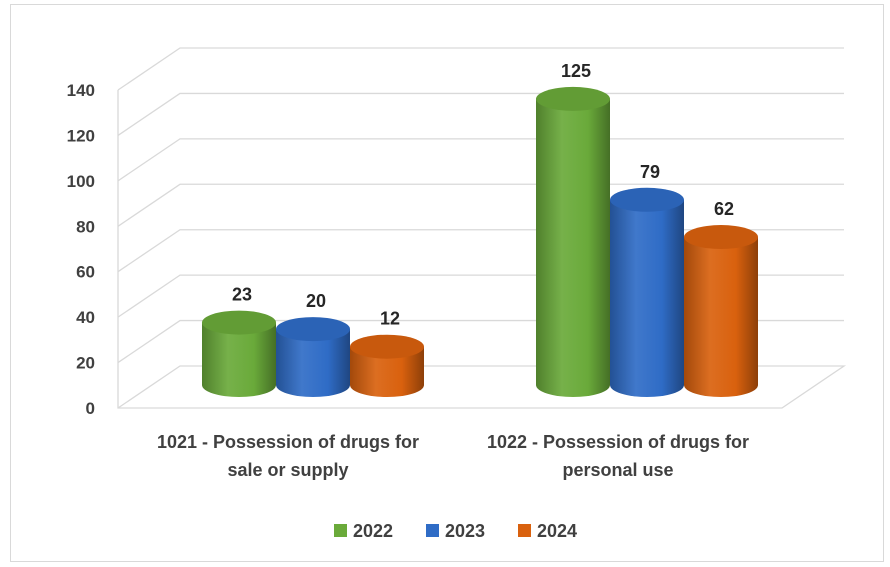 The image size is (890, 567). What do you see at coordinates (242, 295) in the screenshot?
I see `data-label: 23` at bounding box center [242, 295].